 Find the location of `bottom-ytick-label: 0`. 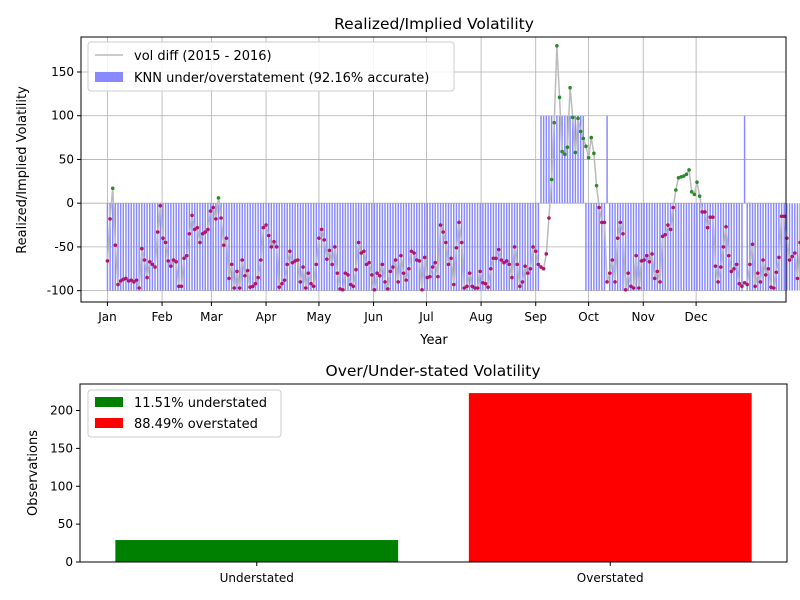

bottom-ytick-label: 0 is located at coordinates (69, 562).